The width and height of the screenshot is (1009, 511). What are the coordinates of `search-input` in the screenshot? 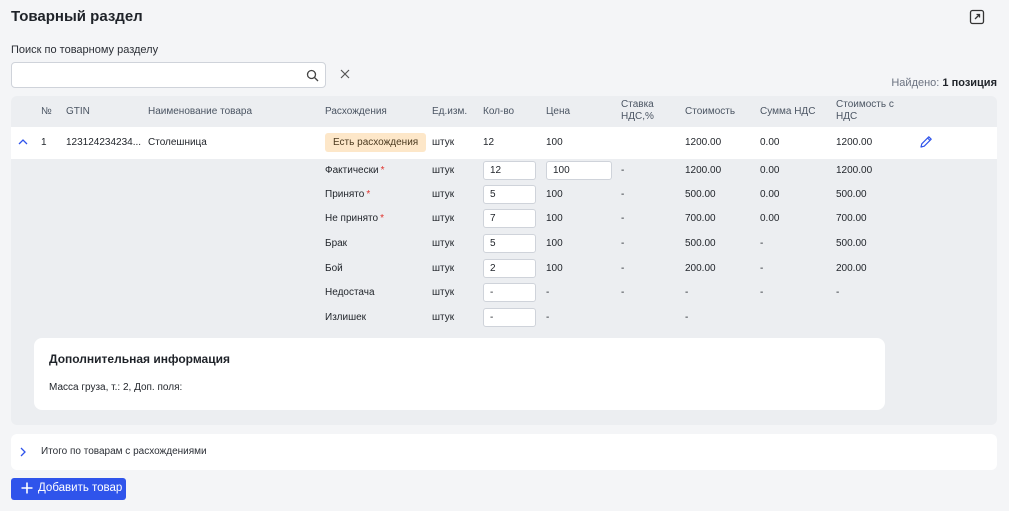 It's located at (157, 75).